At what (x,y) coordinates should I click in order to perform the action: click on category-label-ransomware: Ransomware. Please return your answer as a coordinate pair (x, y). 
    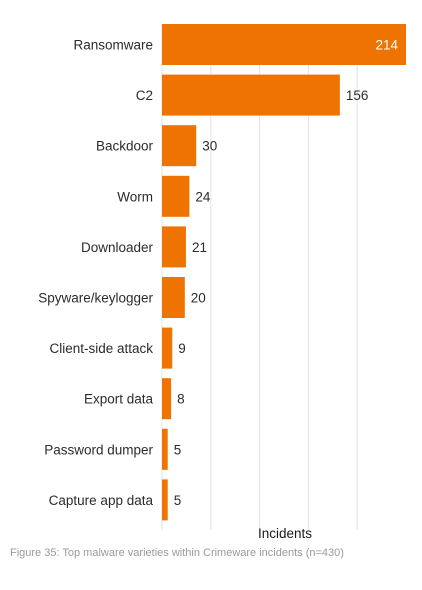
    Looking at the image, I should click on (113, 45).